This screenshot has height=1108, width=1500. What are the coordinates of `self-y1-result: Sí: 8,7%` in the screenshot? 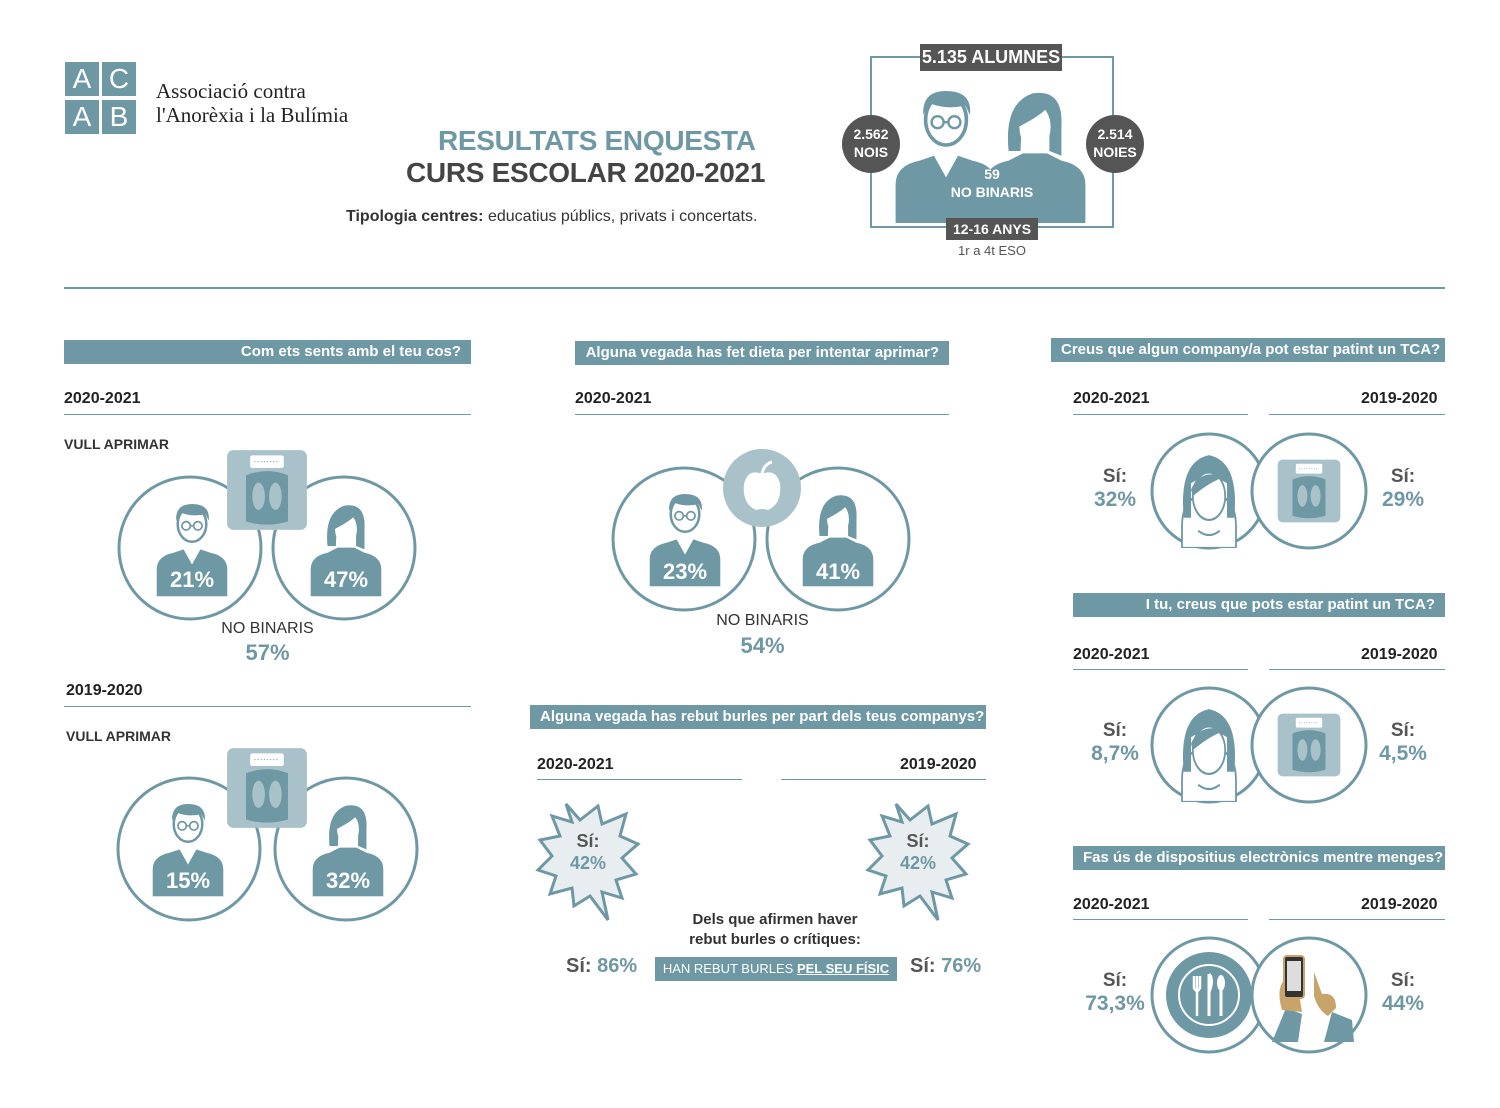 It's located at (1115, 743).